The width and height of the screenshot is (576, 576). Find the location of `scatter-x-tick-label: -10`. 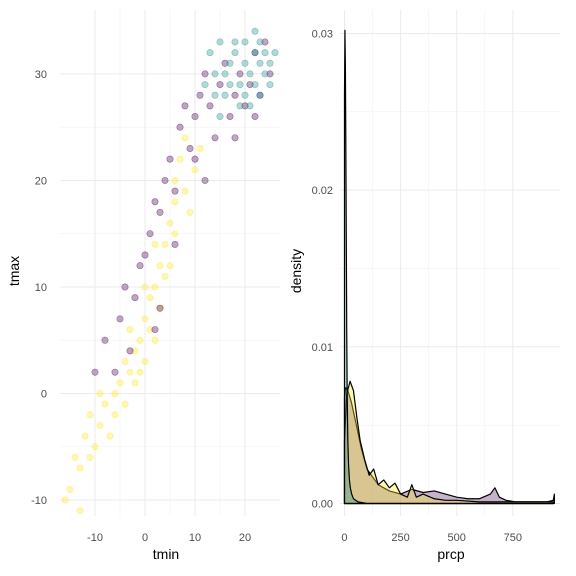

scatter-x-tick-label: -10 is located at coordinates (95, 538).